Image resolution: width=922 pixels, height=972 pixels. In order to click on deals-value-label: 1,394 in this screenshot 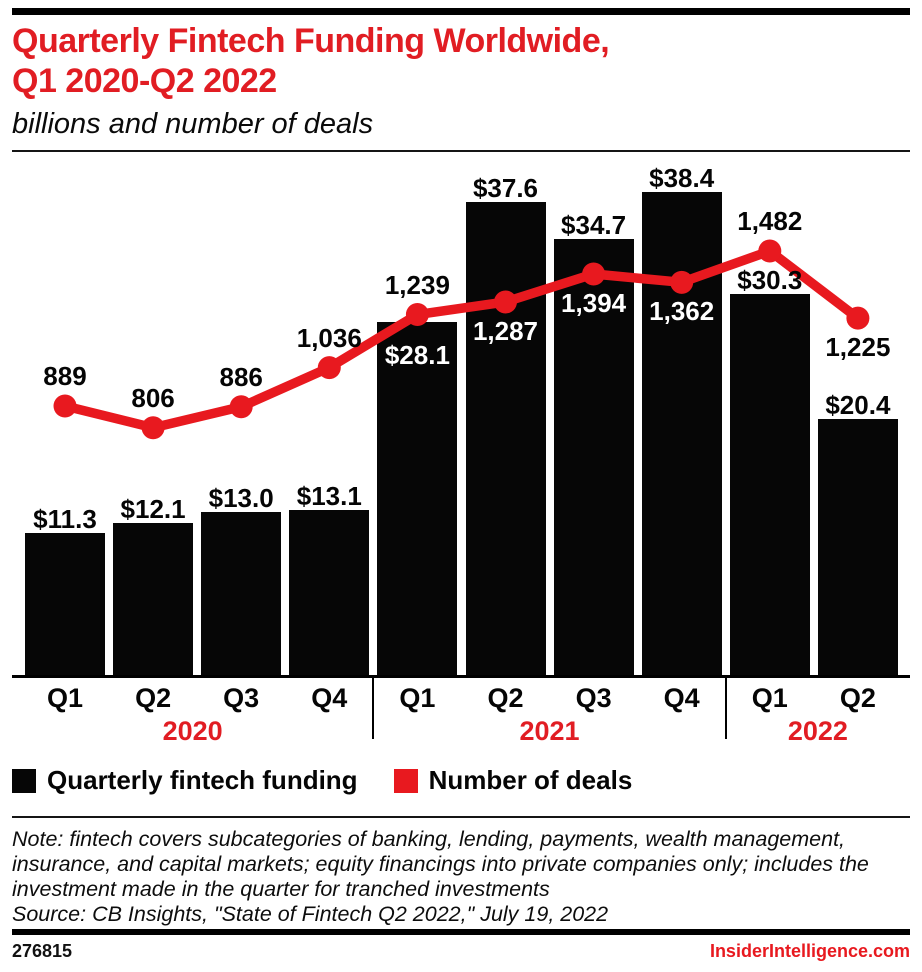, I will do `click(594, 302)`.